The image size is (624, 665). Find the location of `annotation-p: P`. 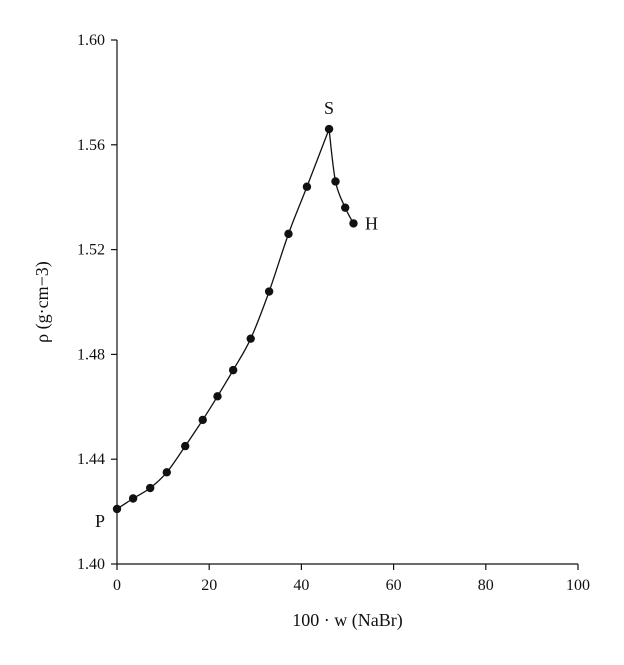

annotation-p: P is located at coordinates (100, 521).